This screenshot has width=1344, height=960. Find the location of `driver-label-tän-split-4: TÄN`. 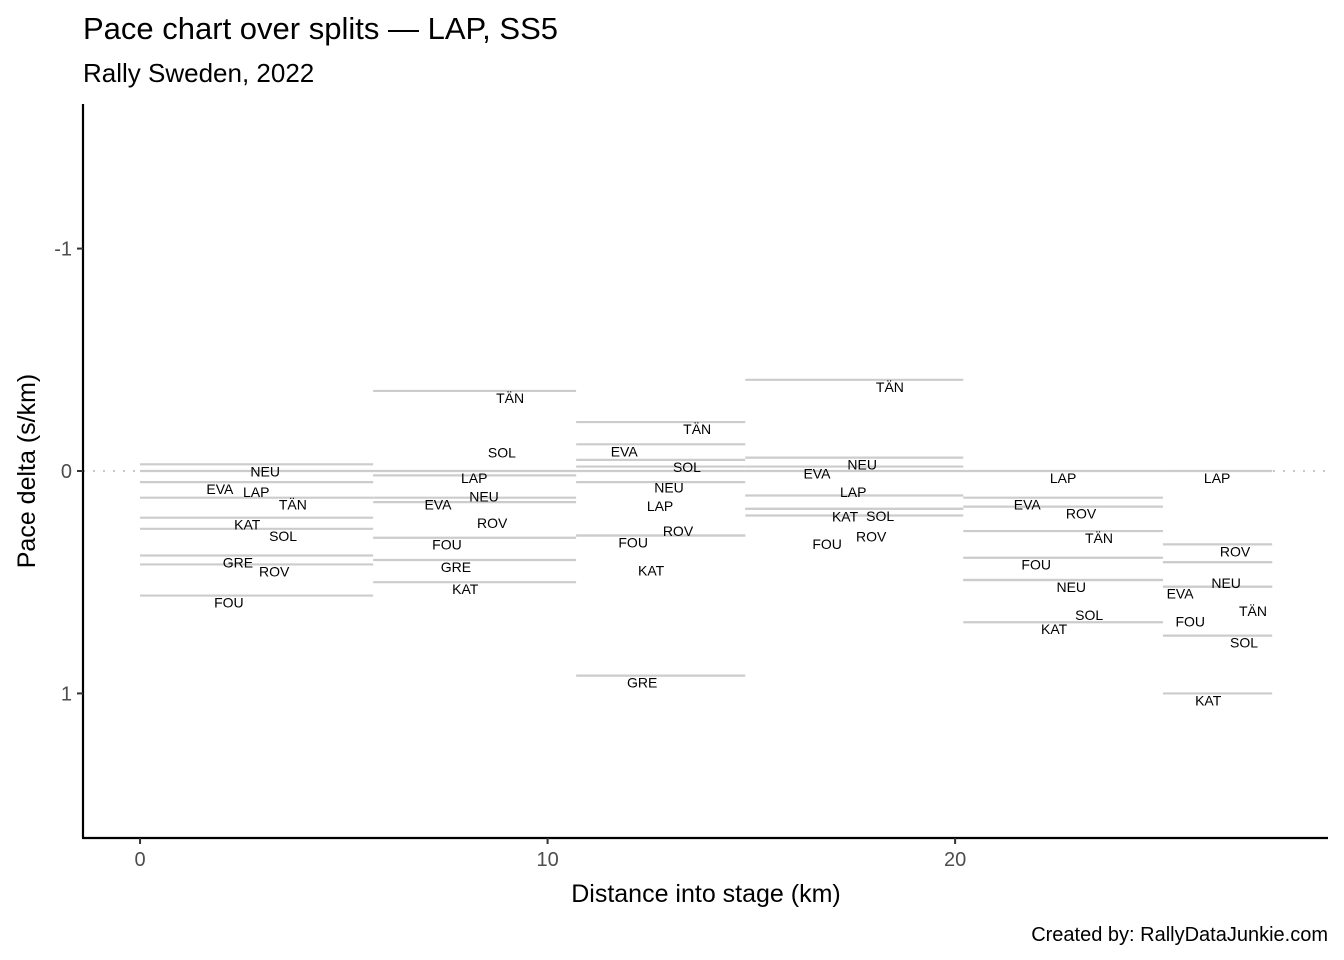

driver-label-tän-split-4: TÄN is located at coordinates (890, 387).